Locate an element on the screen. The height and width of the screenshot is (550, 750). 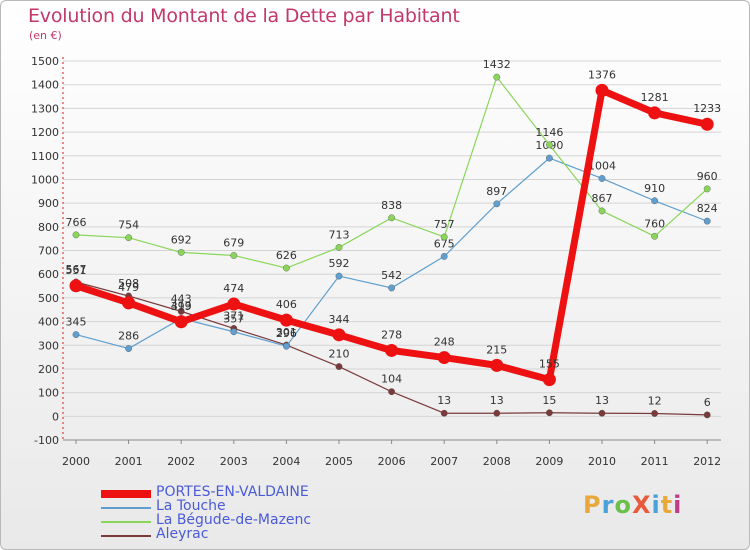
data-label: 155 is located at coordinates (549, 364).